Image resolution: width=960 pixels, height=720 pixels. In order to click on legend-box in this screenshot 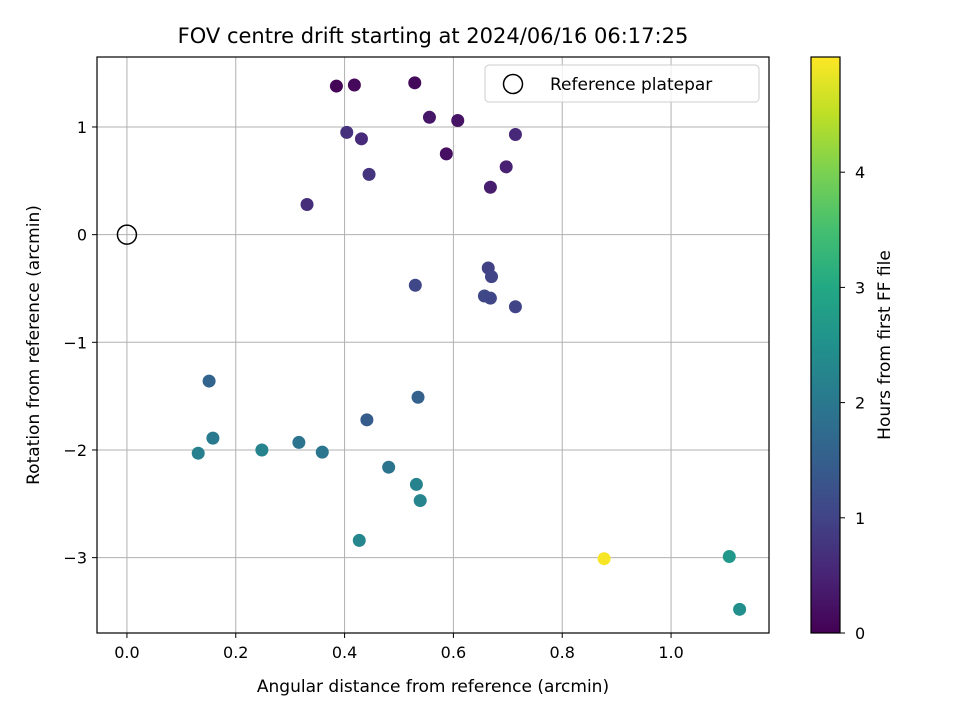, I will do `click(622, 83)`.